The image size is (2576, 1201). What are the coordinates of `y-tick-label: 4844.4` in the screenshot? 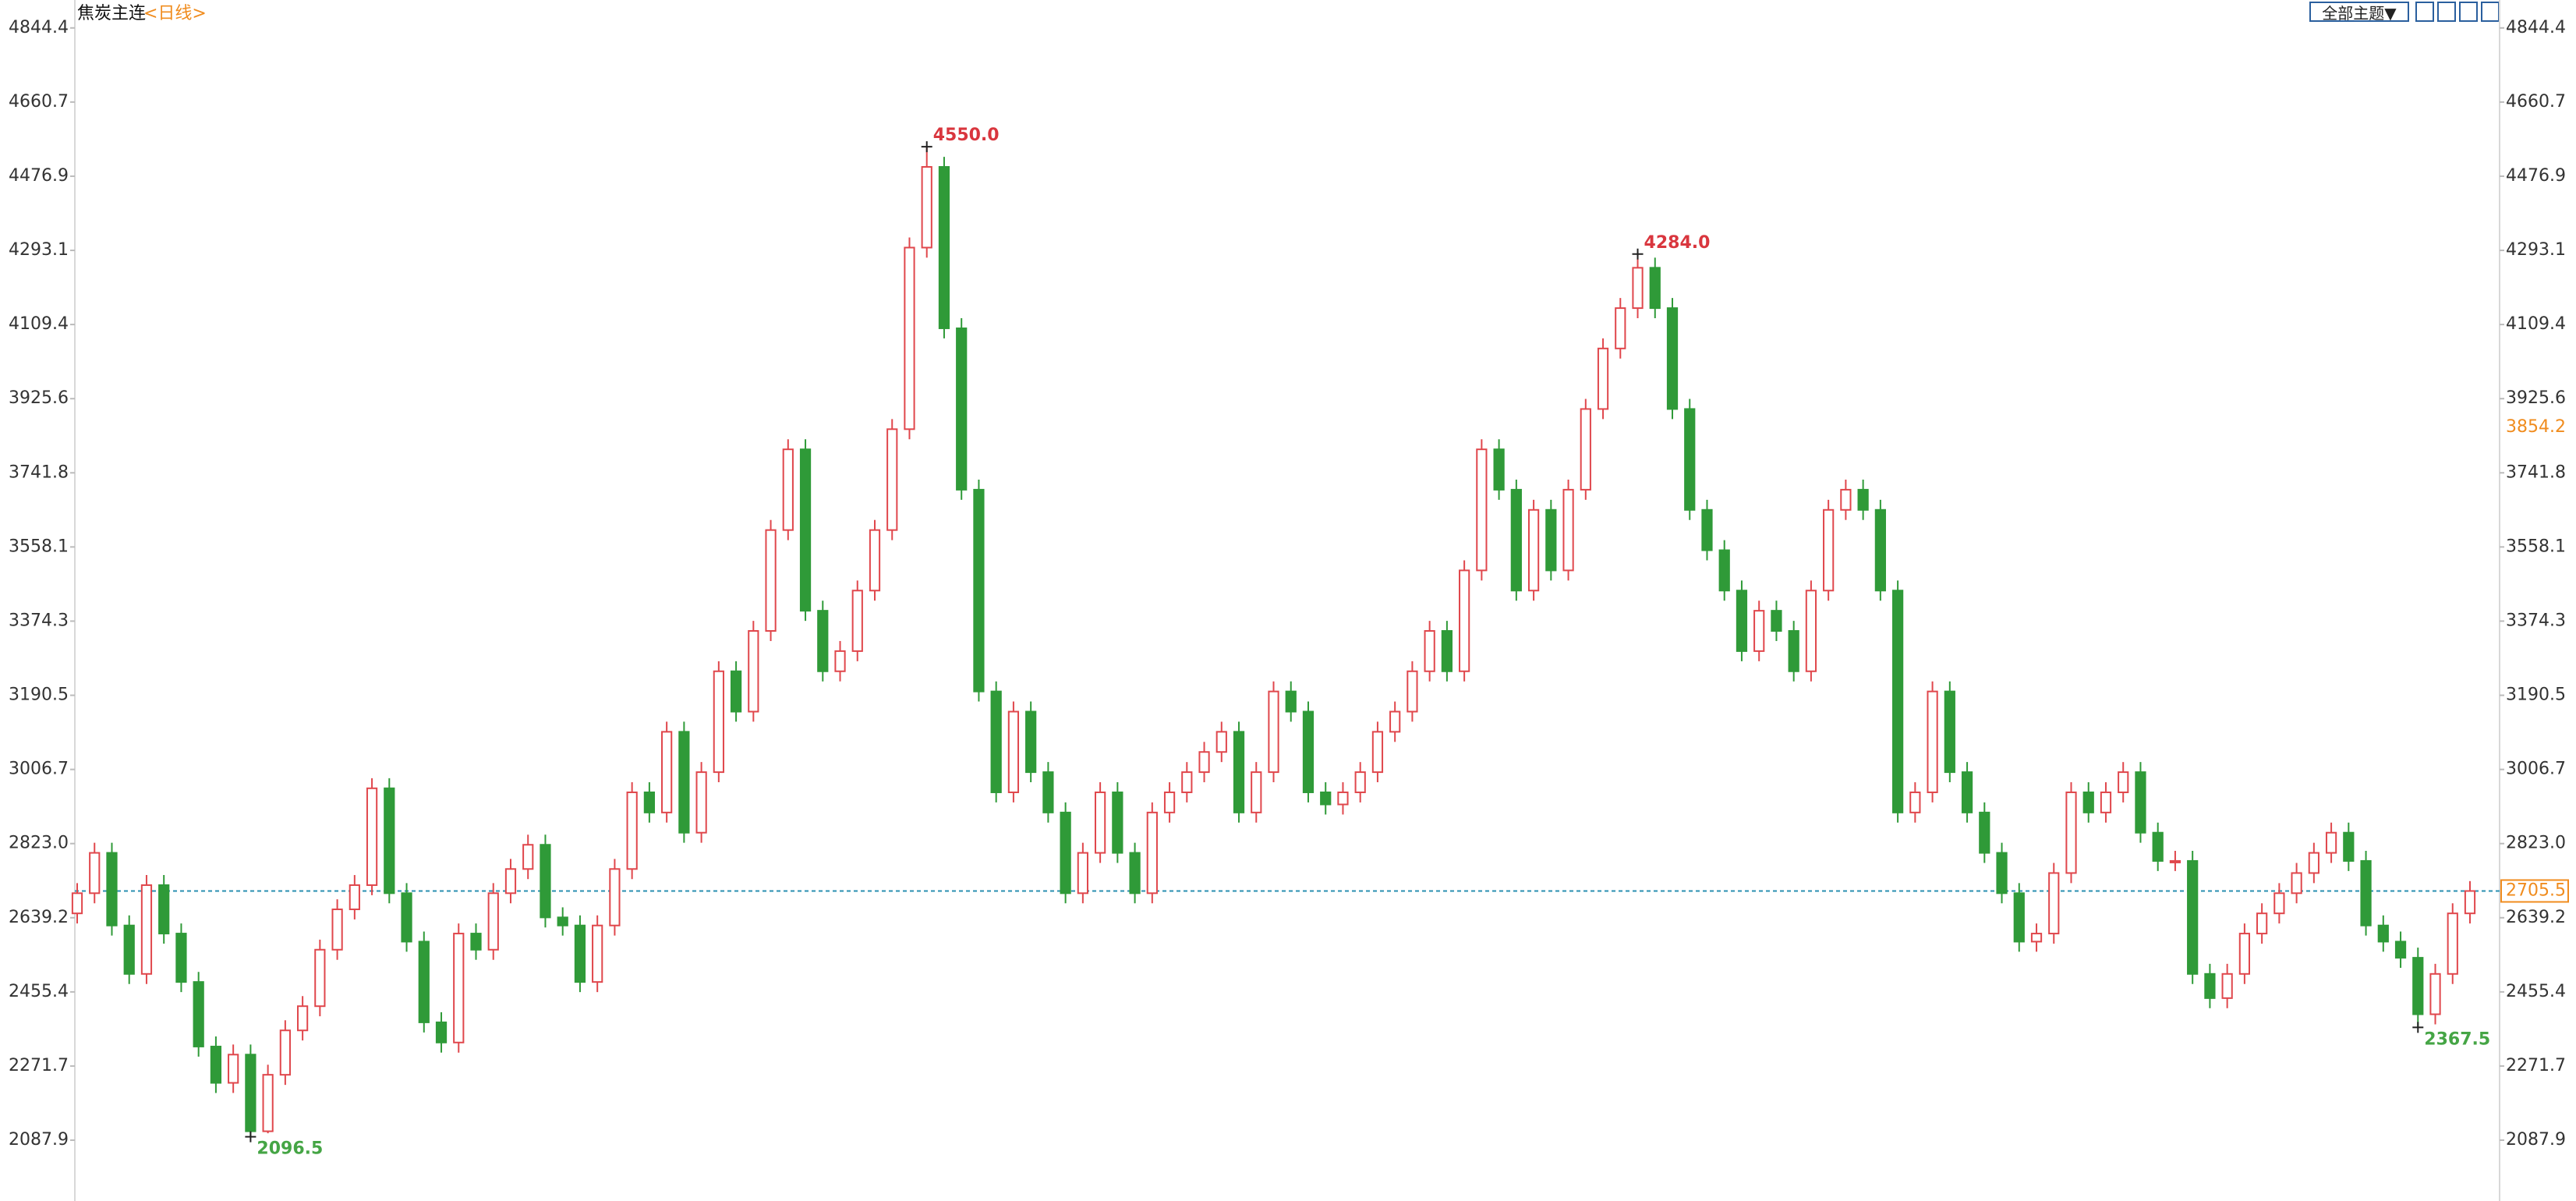 It's located at (39, 27).